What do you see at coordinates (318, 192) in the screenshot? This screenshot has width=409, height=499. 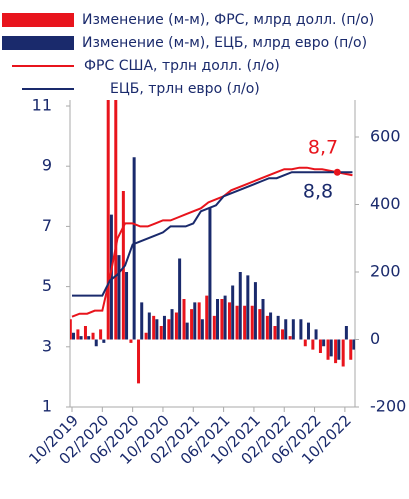 I see `annotation: 8,8` at bounding box center [318, 192].